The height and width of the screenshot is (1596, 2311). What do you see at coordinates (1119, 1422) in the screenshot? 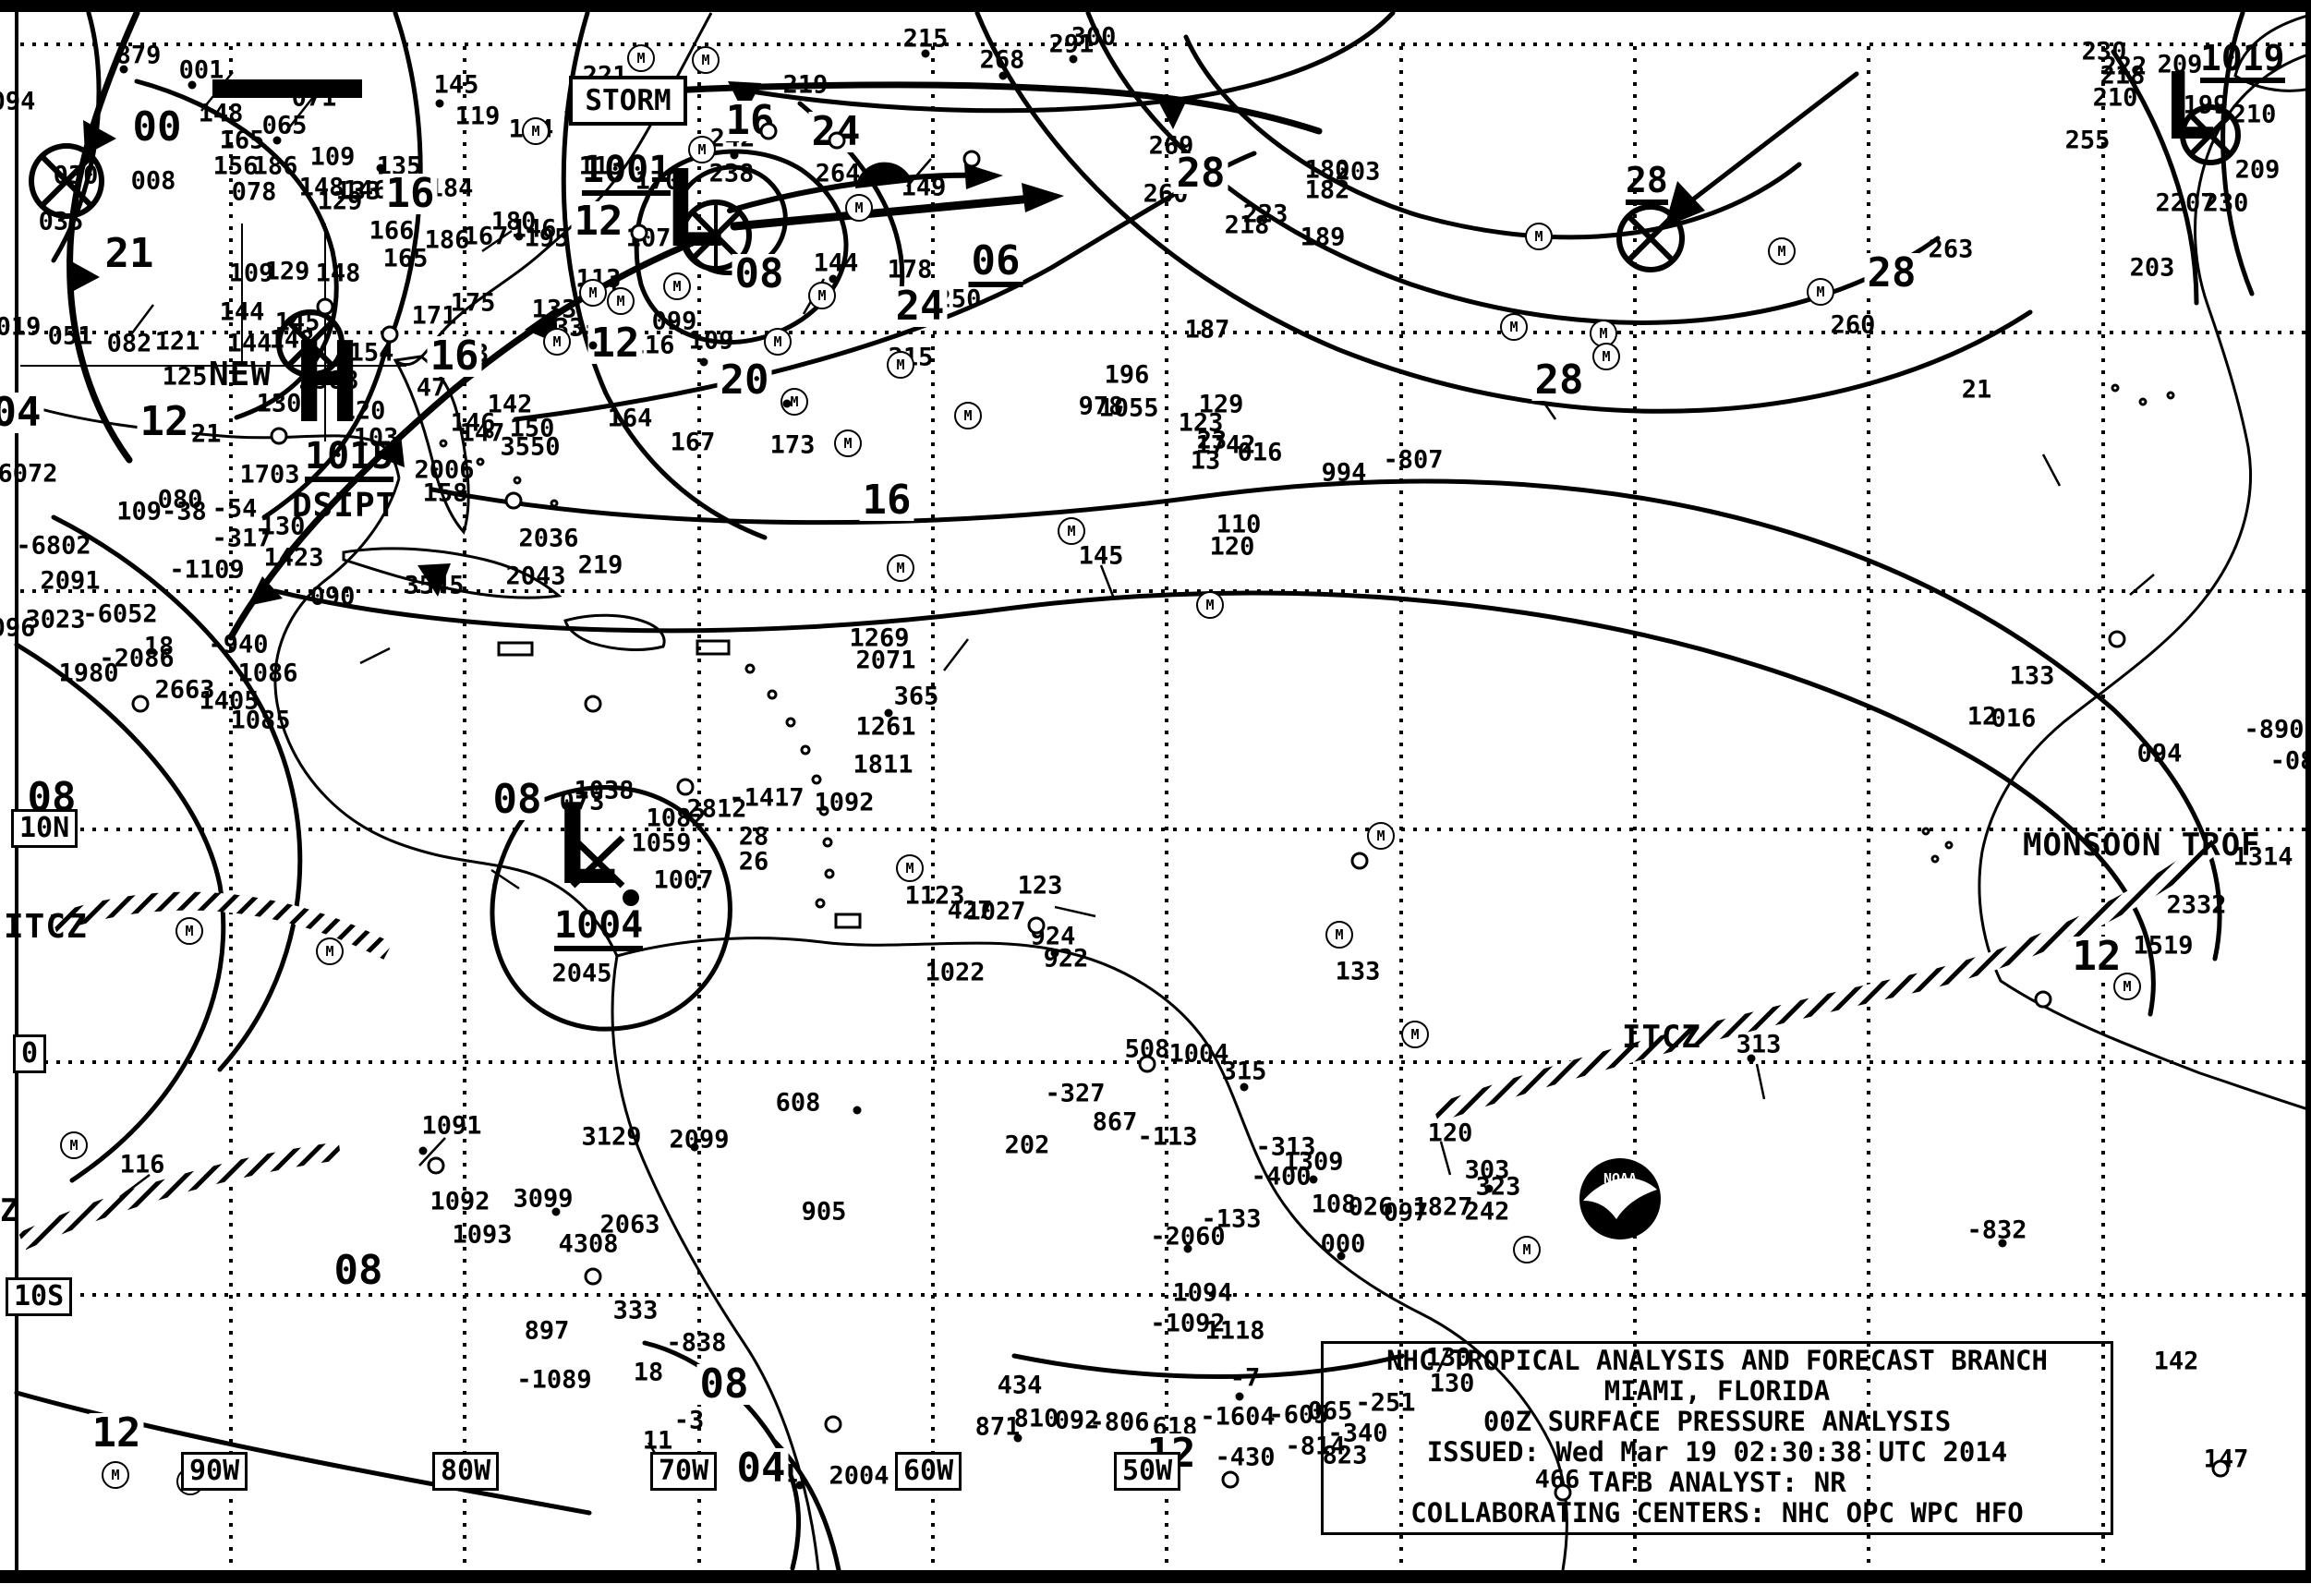
I see `station-value: -806` at bounding box center [1119, 1422].